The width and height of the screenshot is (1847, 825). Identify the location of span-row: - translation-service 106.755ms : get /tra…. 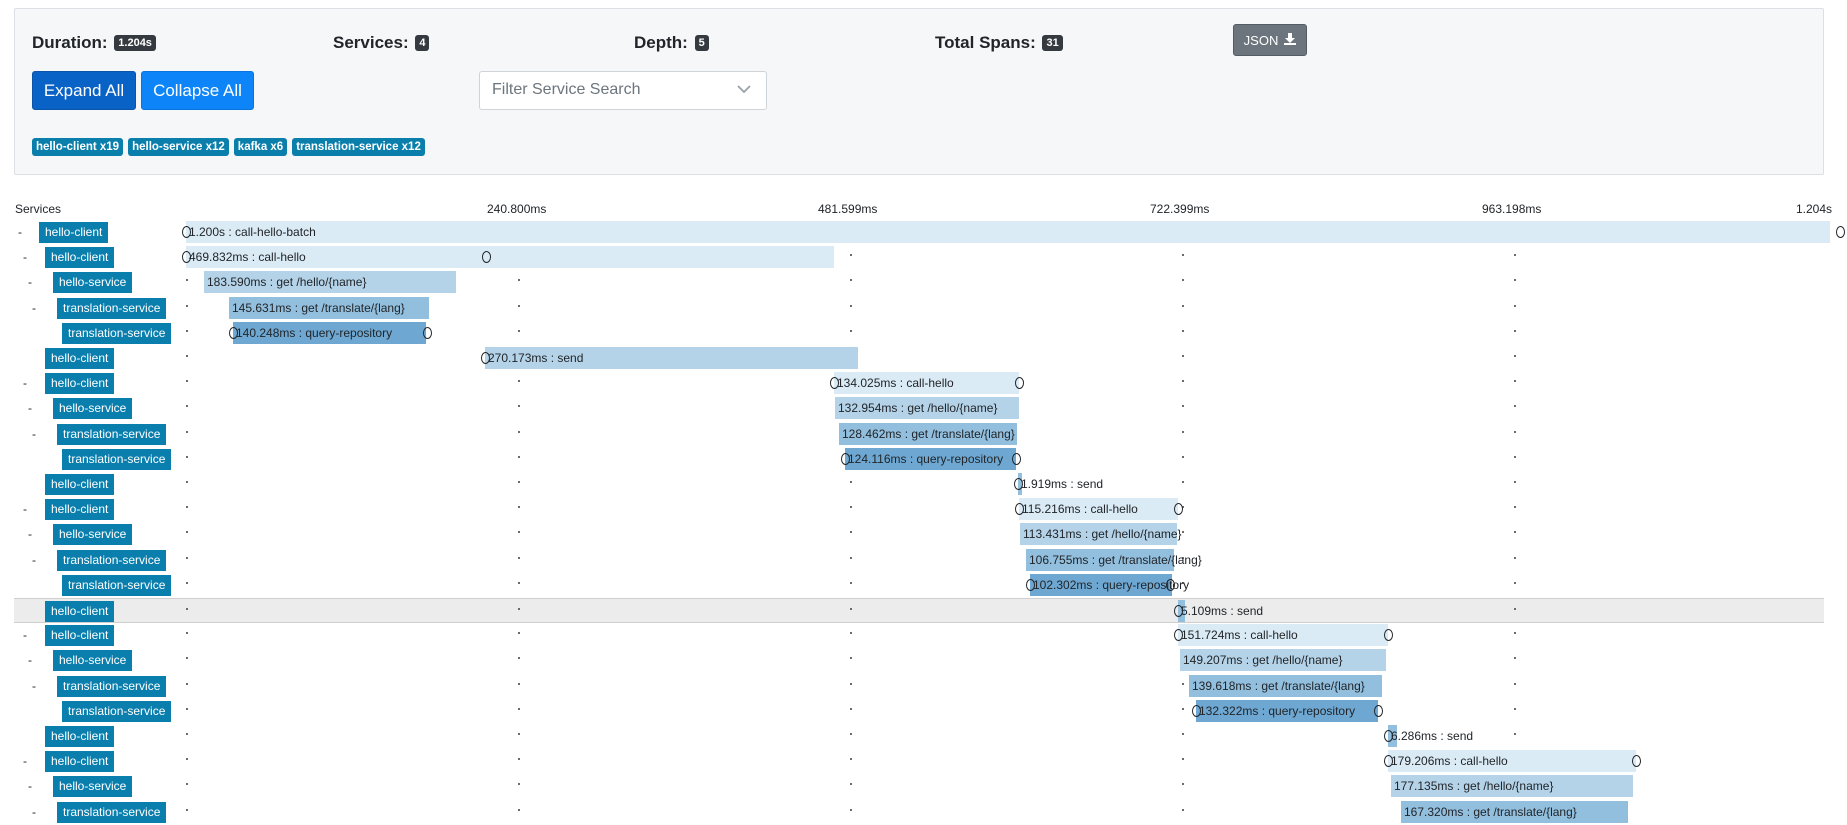
(919, 560).